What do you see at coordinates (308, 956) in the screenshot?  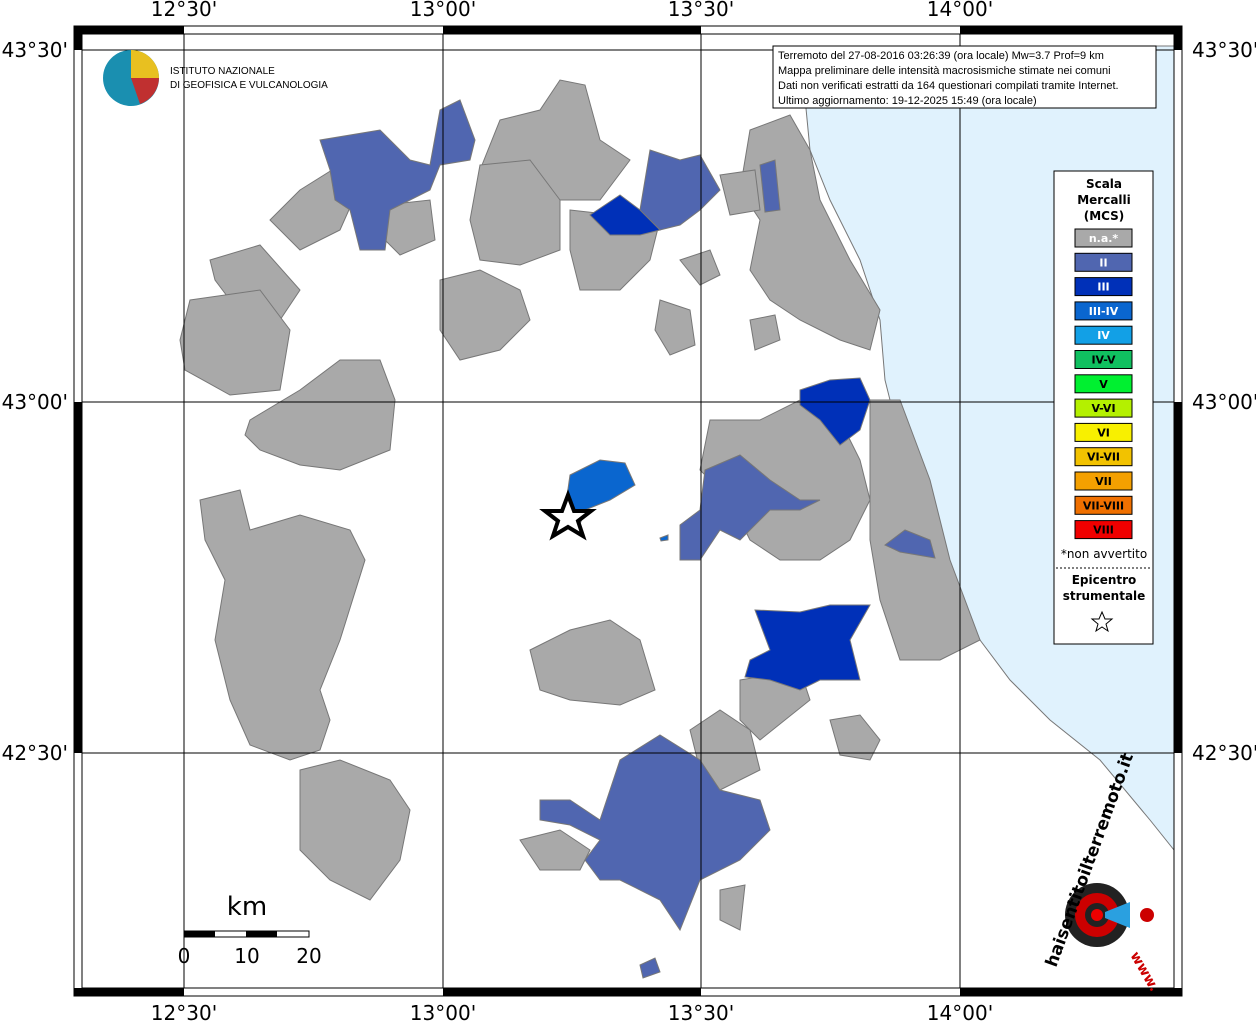 I see `scale-label: 20` at bounding box center [308, 956].